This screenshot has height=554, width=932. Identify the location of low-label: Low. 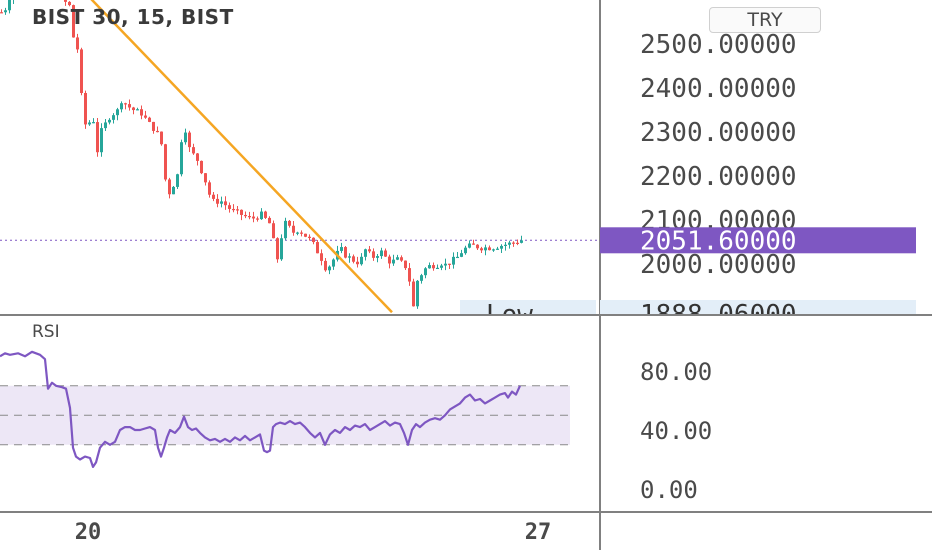
(509, 315).